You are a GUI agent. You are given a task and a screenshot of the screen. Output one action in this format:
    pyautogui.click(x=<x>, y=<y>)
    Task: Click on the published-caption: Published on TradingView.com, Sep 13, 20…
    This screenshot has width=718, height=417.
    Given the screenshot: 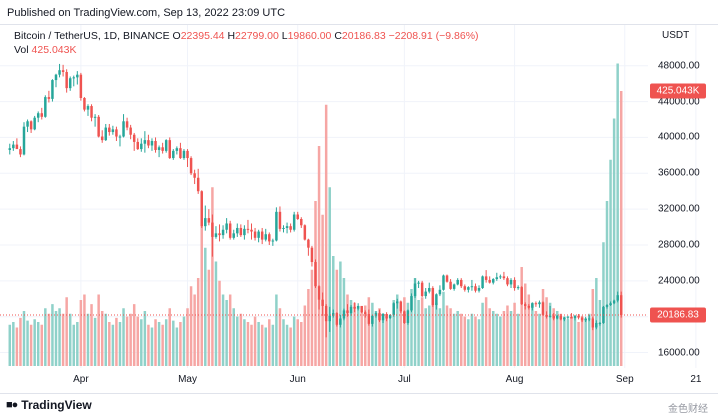 What is the action you would take?
    pyautogui.click(x=146, y=13)
    